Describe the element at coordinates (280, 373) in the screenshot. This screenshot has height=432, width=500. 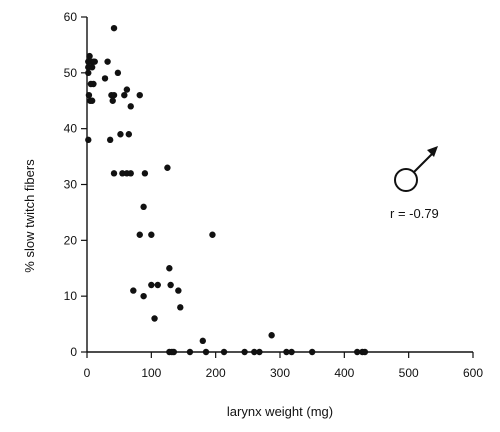
I see `x-tick-label: 300` at that location.